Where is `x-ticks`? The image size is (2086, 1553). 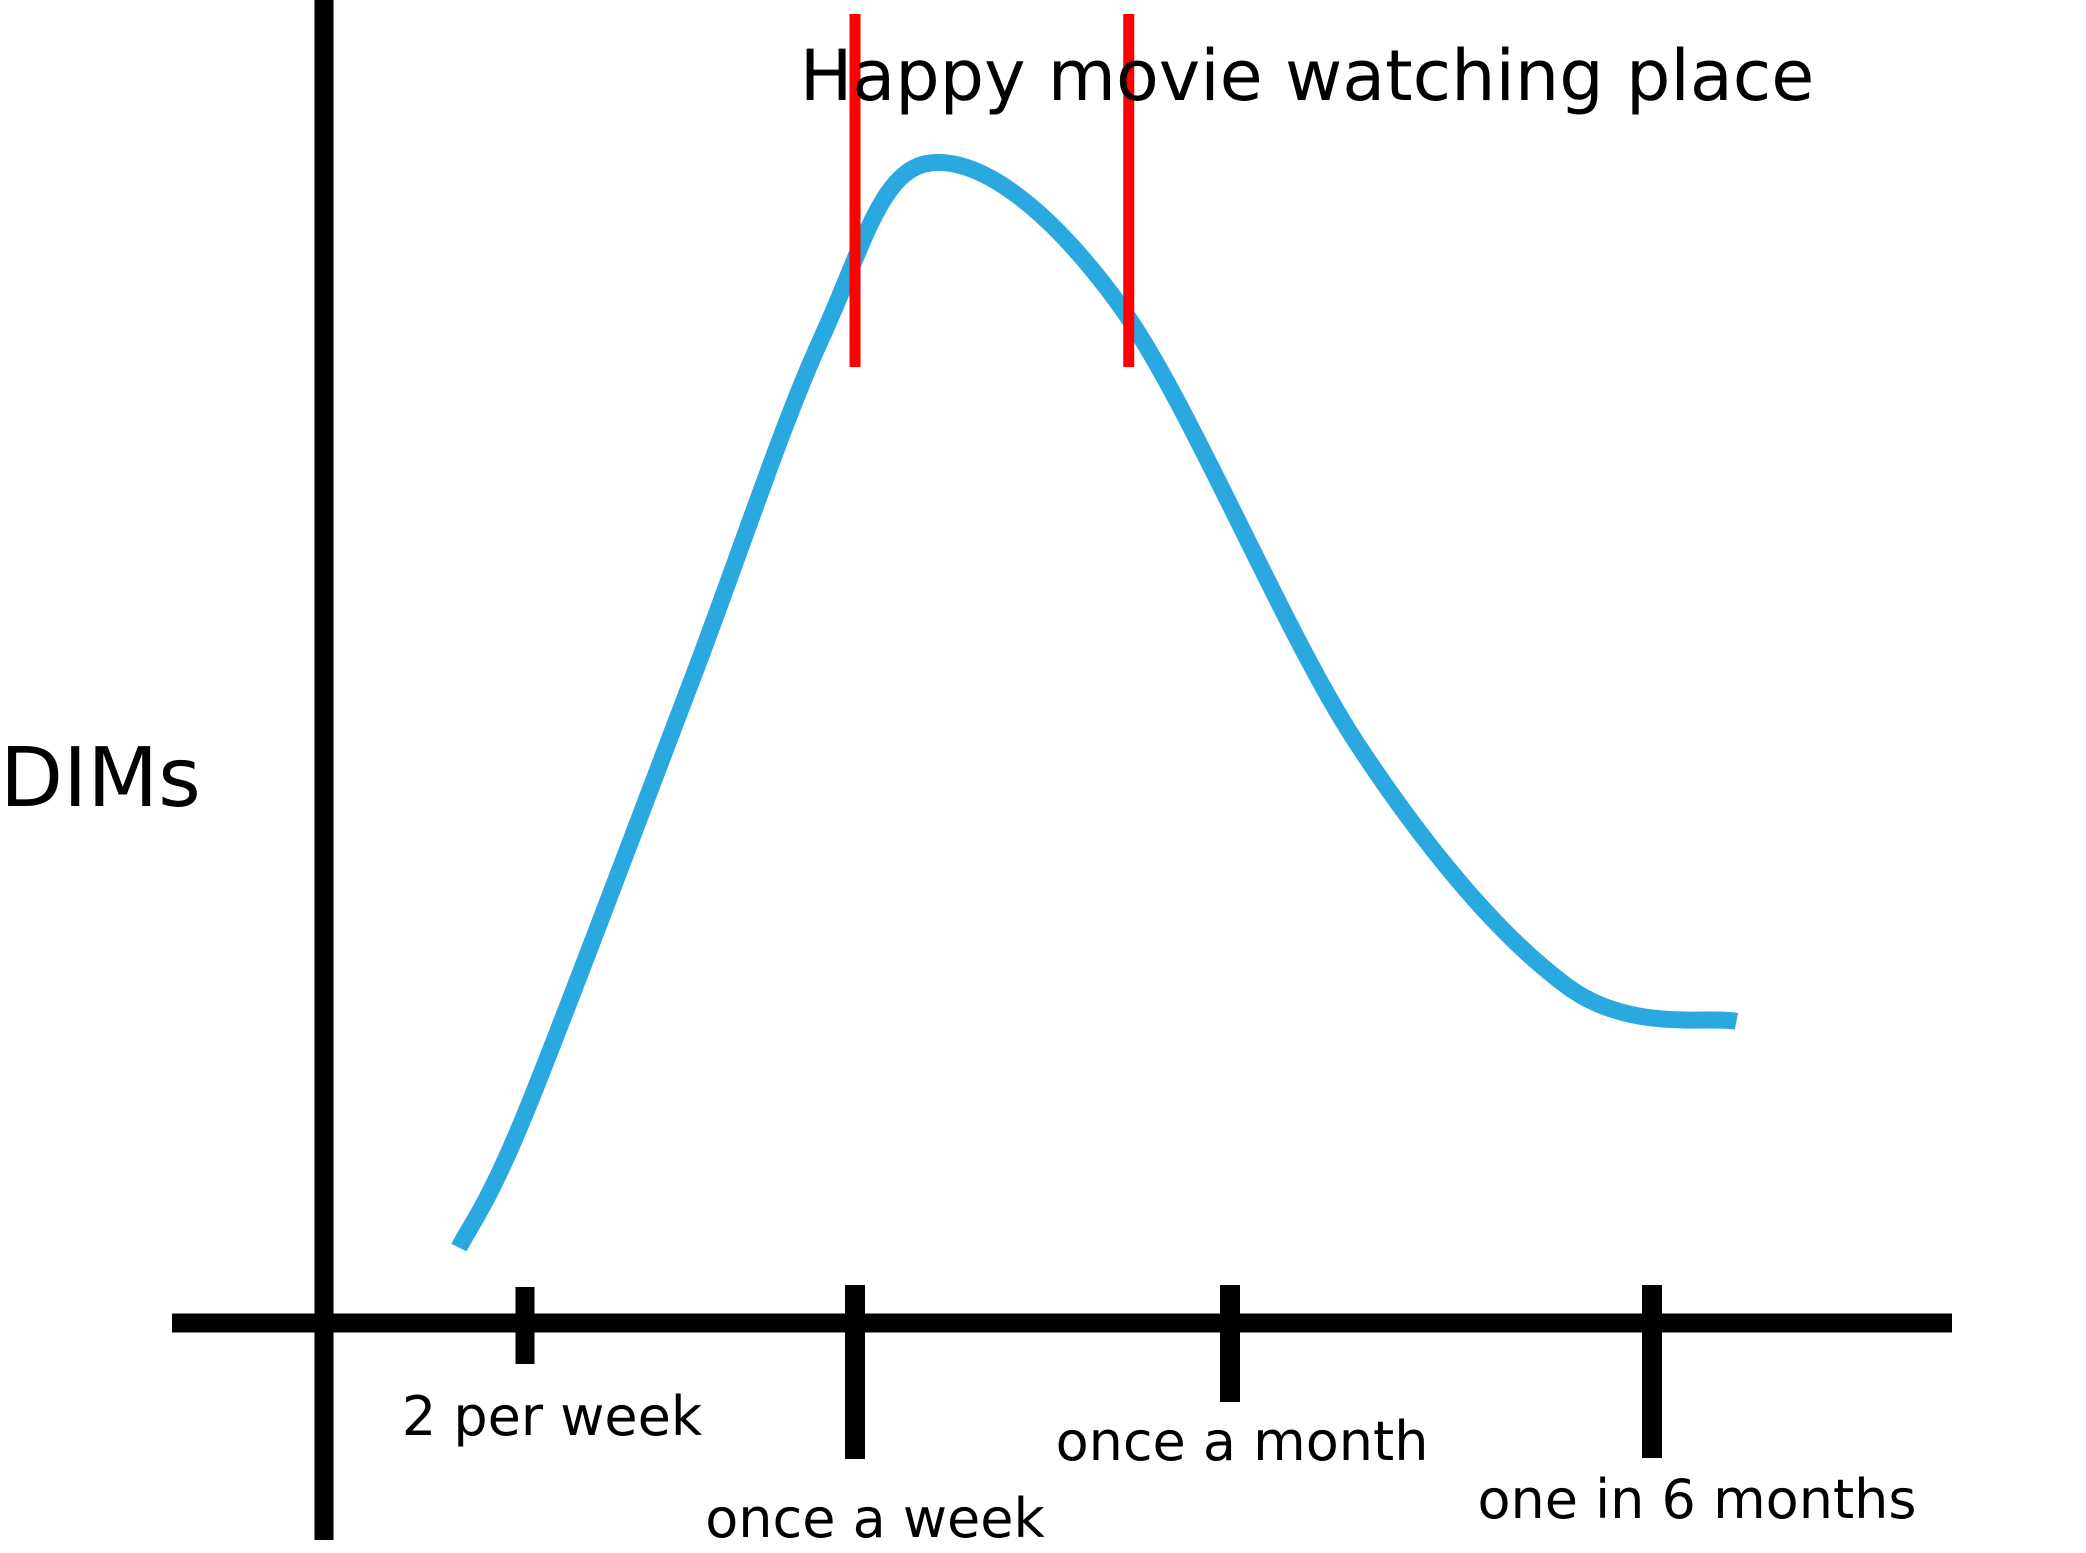
x-ticks is located at coordinates (1088, 1372).